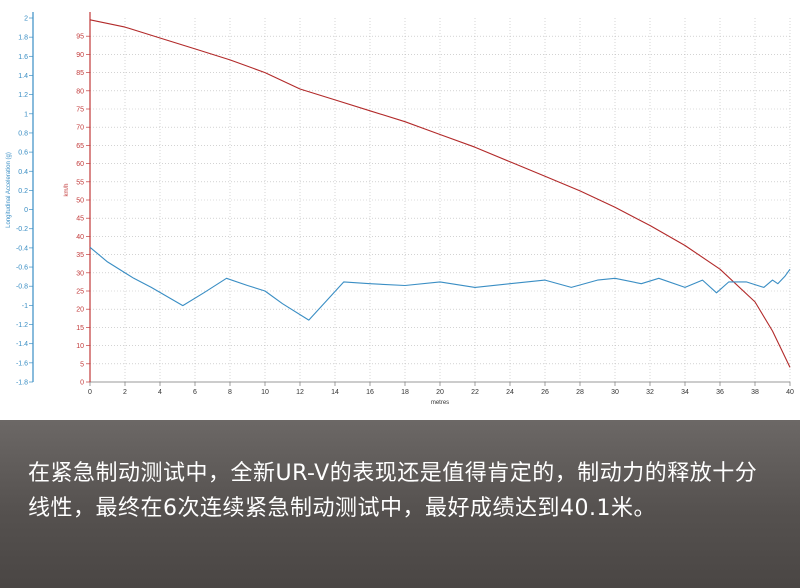 The height and width of the screenshot is (588, 800). I want to click on x-tick-label: 32, so click(650, 392).